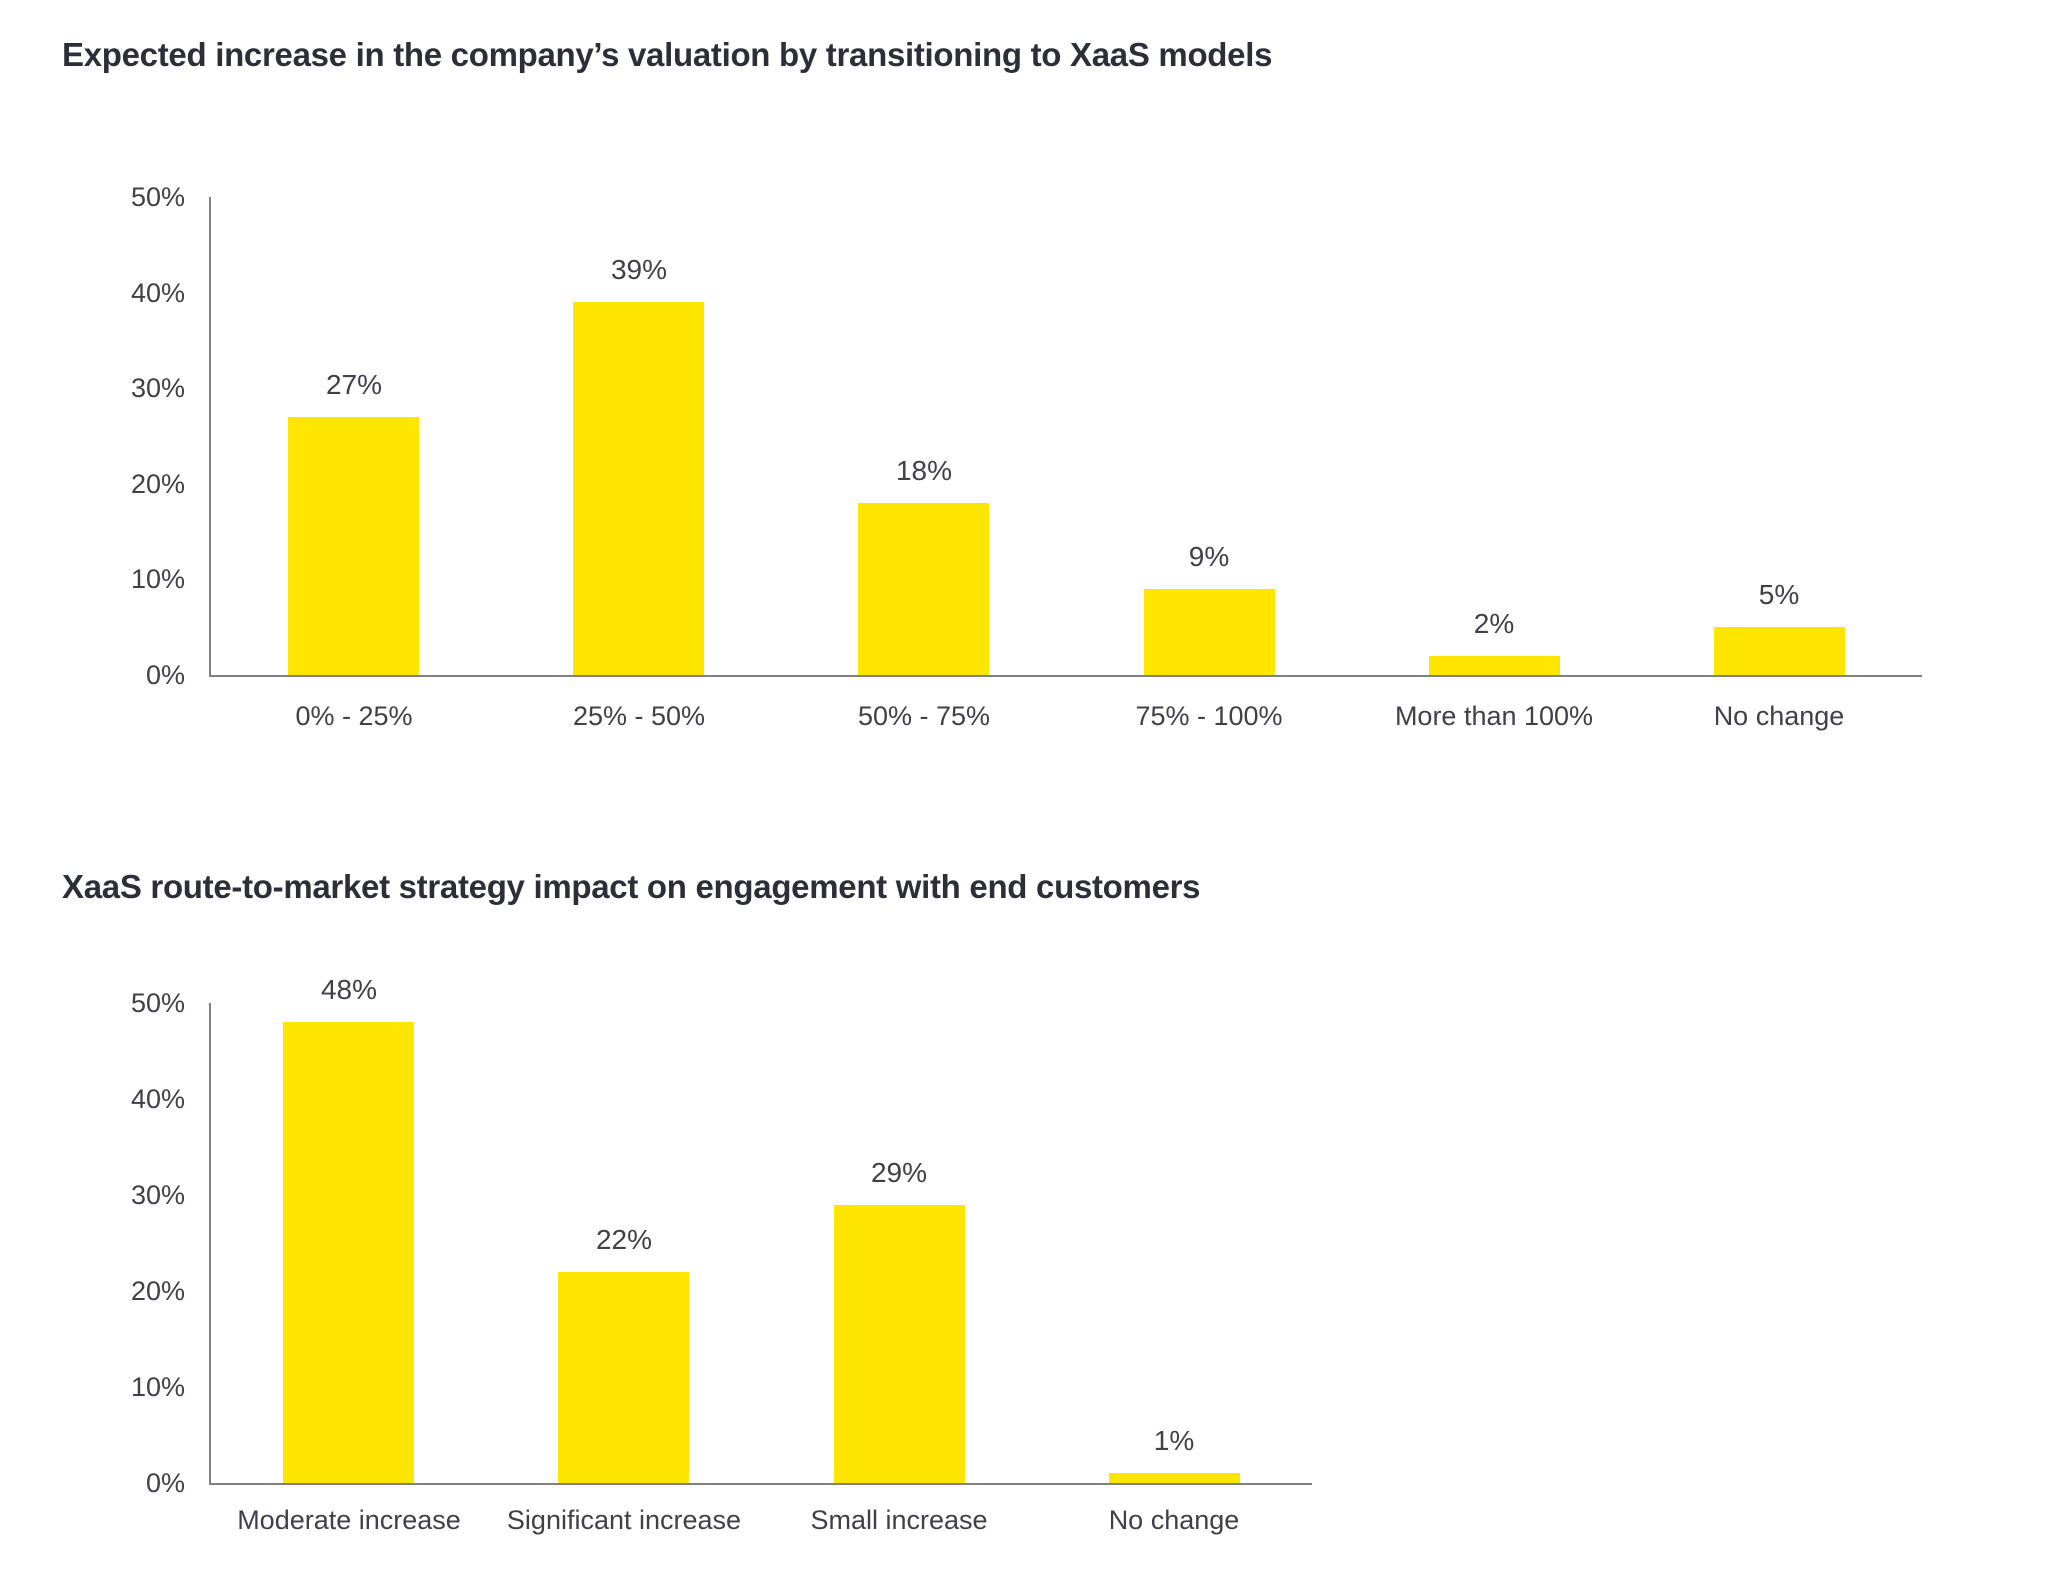  I want to click on bar-value-label: 22%, so click(624, 1239).